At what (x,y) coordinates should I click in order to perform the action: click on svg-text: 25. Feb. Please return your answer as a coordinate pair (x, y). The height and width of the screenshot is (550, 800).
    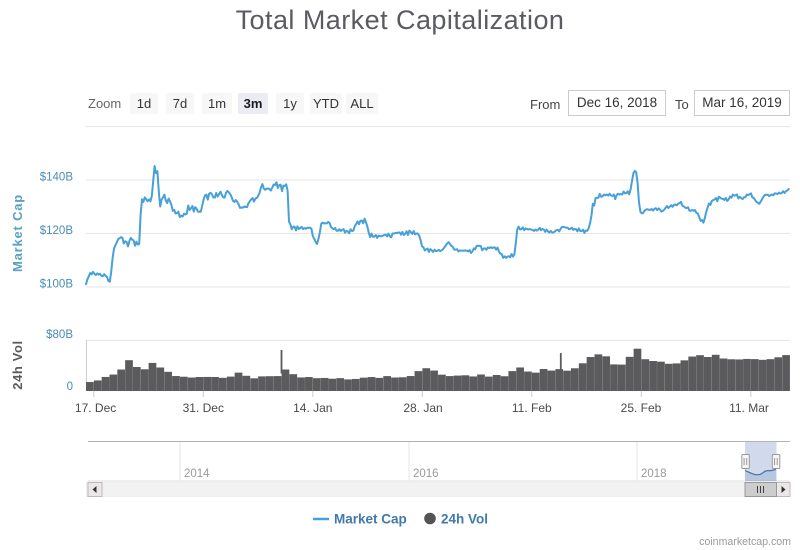
    Looking at the image, I should click on (641, 408).